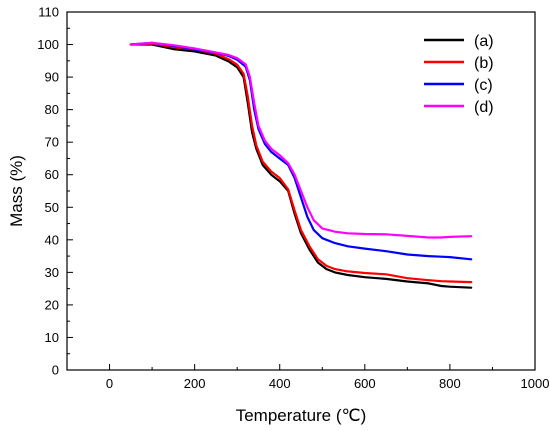  I want to click on x-tick-label: 600, so click(365, 383).